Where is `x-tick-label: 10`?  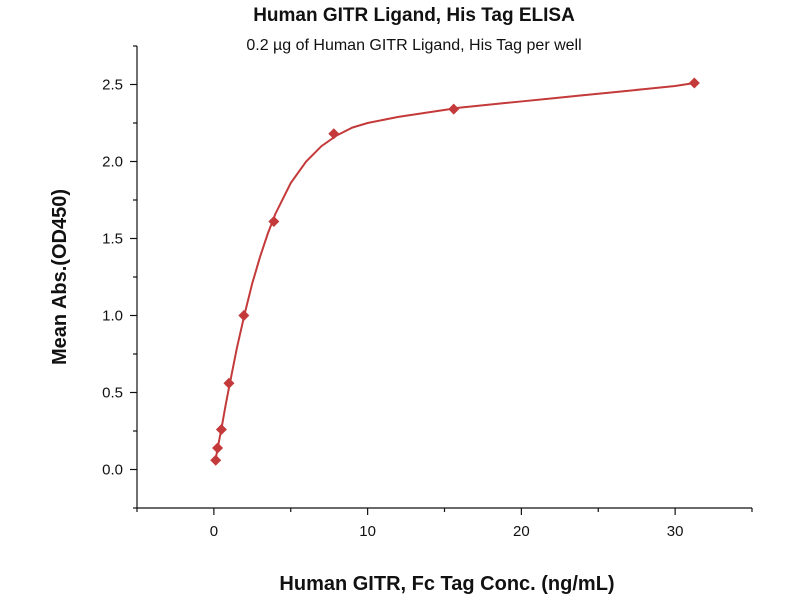 x-tick-label: 10 is located at coordinates (367, 531).